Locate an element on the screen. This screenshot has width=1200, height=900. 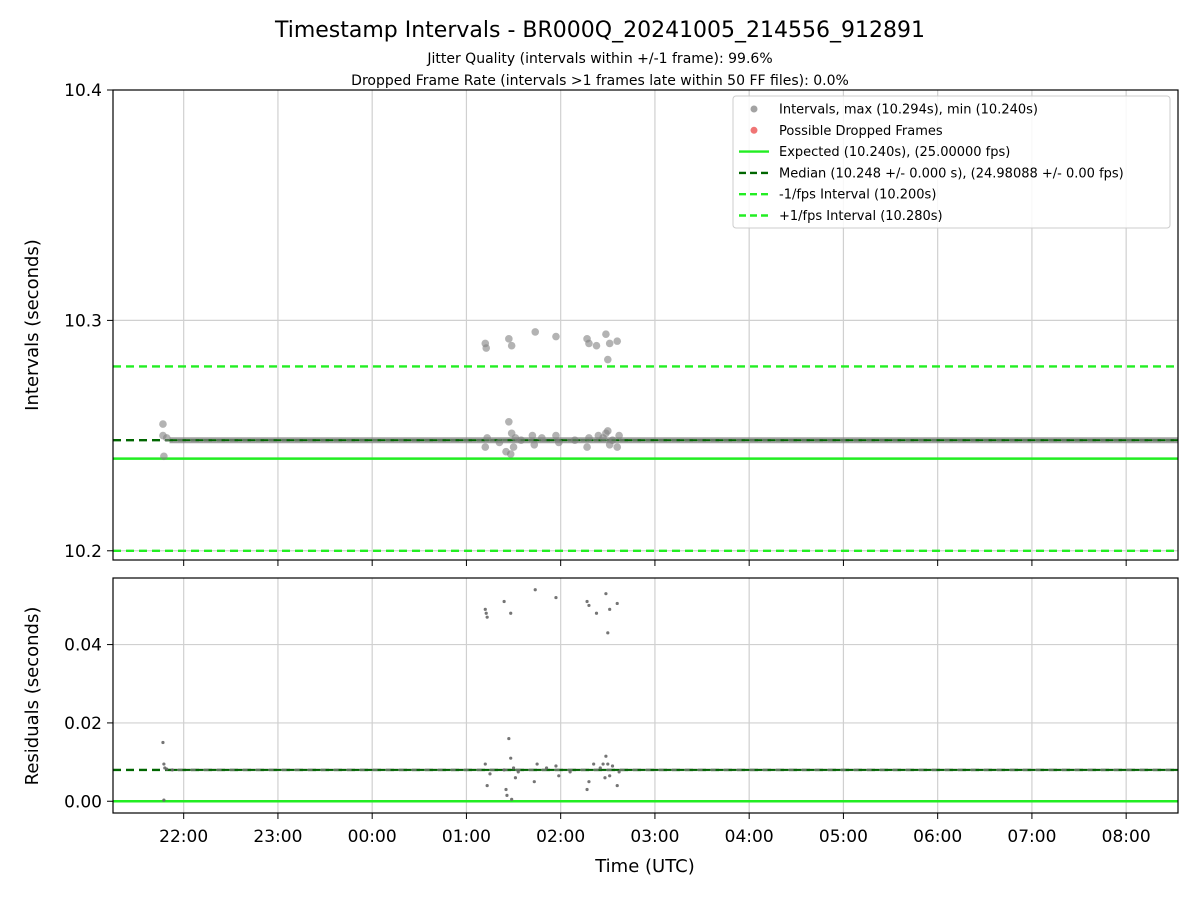
legend-label: -1/fps Interval (10.200s) is located at coordinates (857, 195).